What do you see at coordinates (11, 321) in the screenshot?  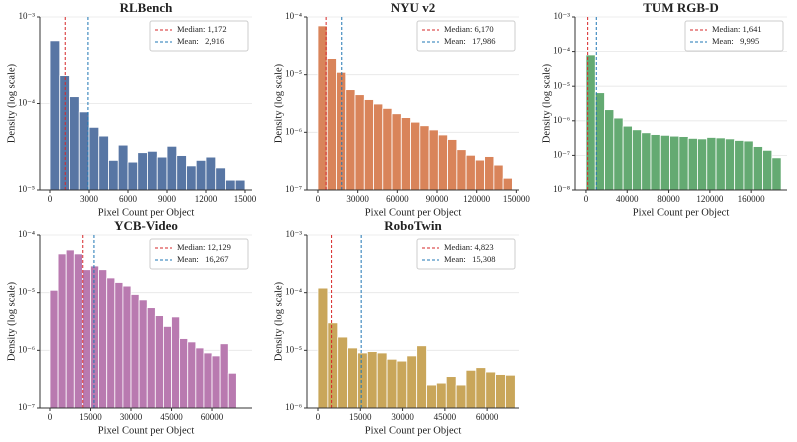 I see `y-axis-label: Density (log scale)` at bounding box center [11, 321].